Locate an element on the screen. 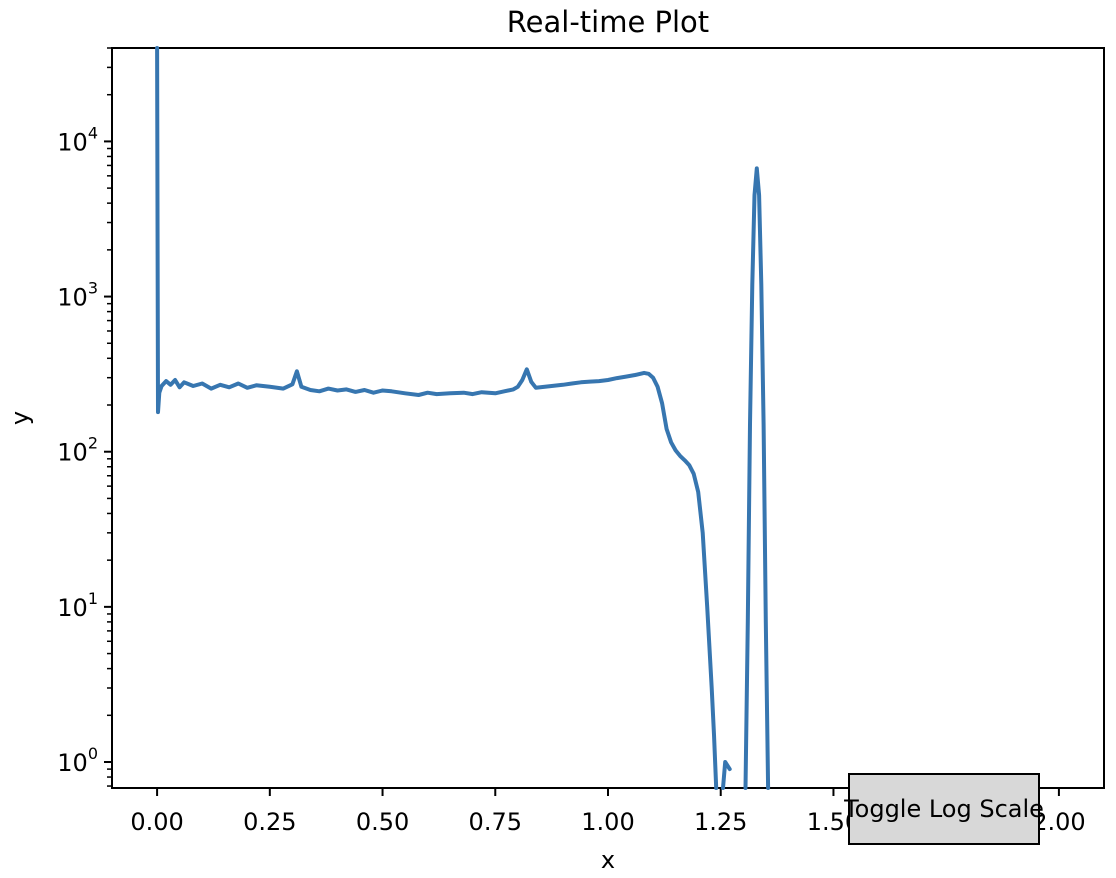  y-tick-label: 10¹ is located at coordinates (77, 605).